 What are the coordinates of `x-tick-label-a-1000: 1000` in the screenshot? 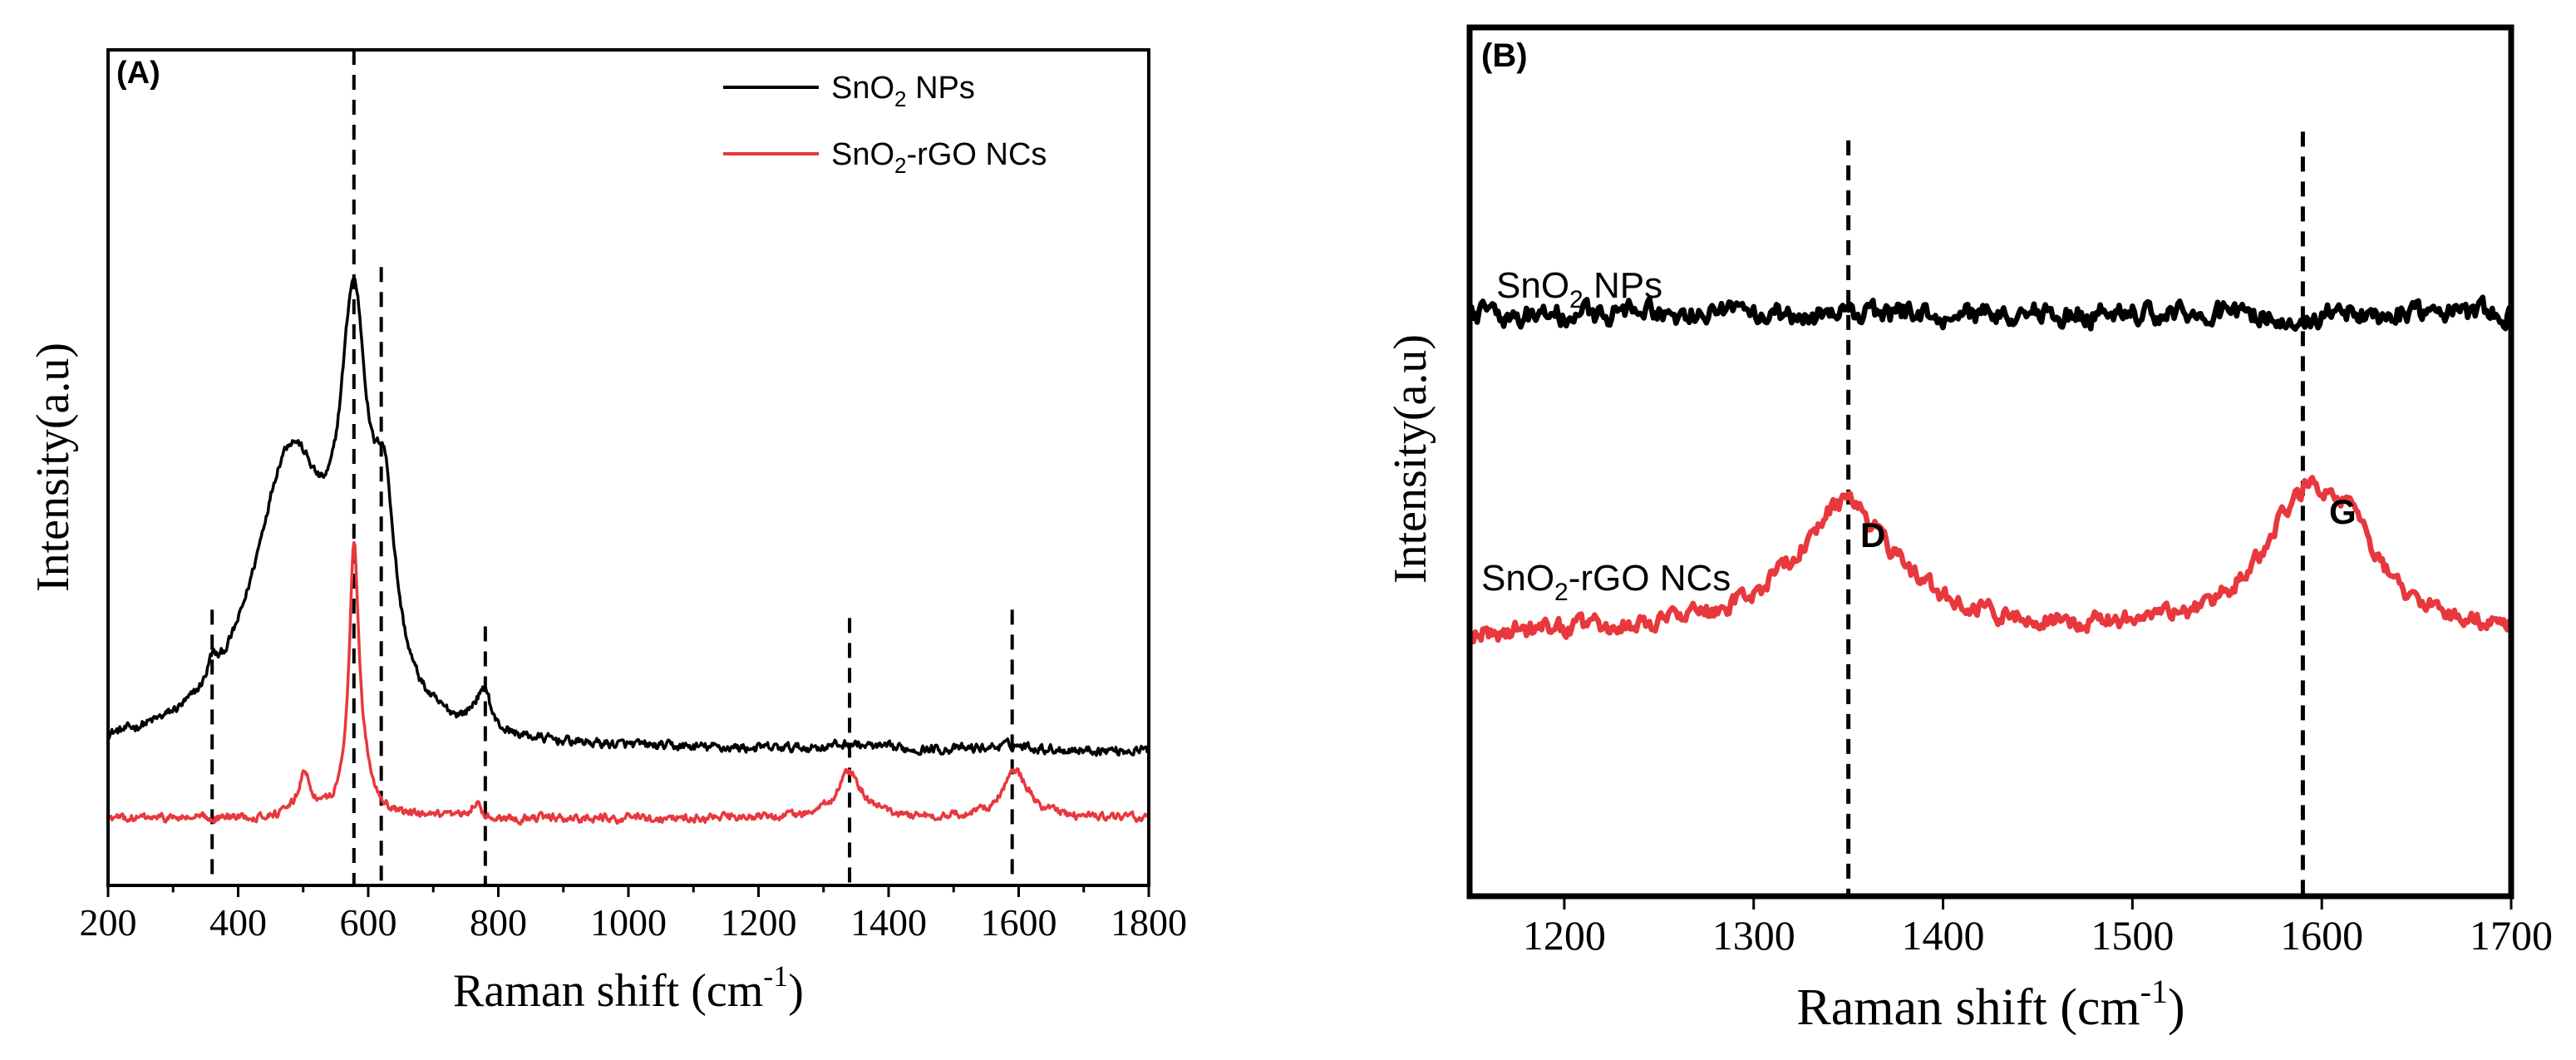 It's located at (628, 922).